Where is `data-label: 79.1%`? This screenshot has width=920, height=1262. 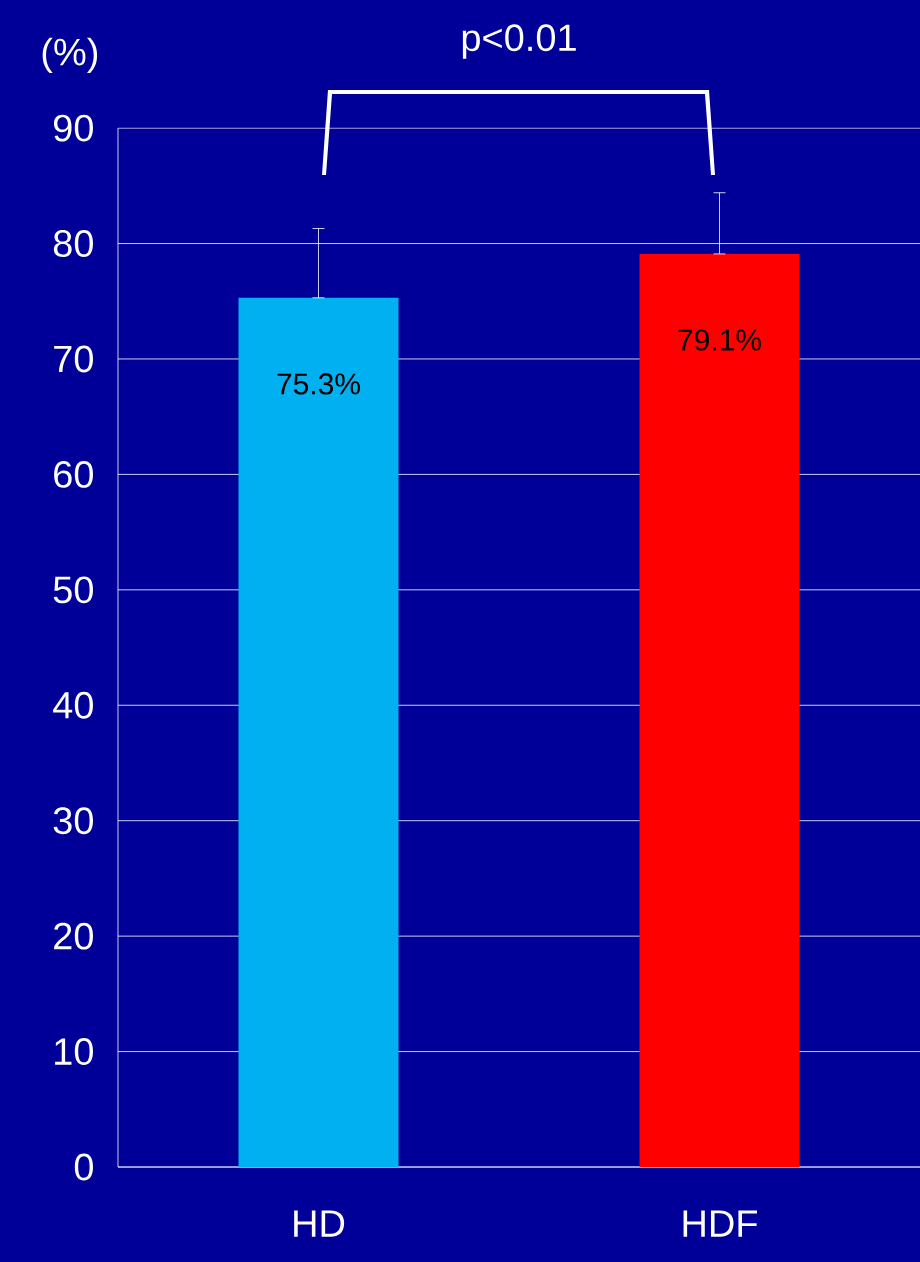
data-label: 79.1% is located at coordinates (719, 340).